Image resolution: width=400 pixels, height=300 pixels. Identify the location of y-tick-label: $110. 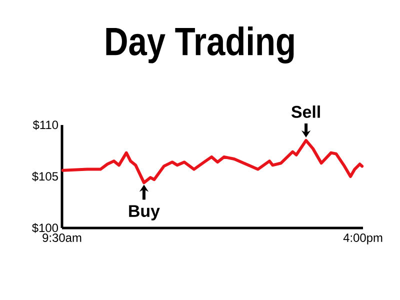
(45, 125).